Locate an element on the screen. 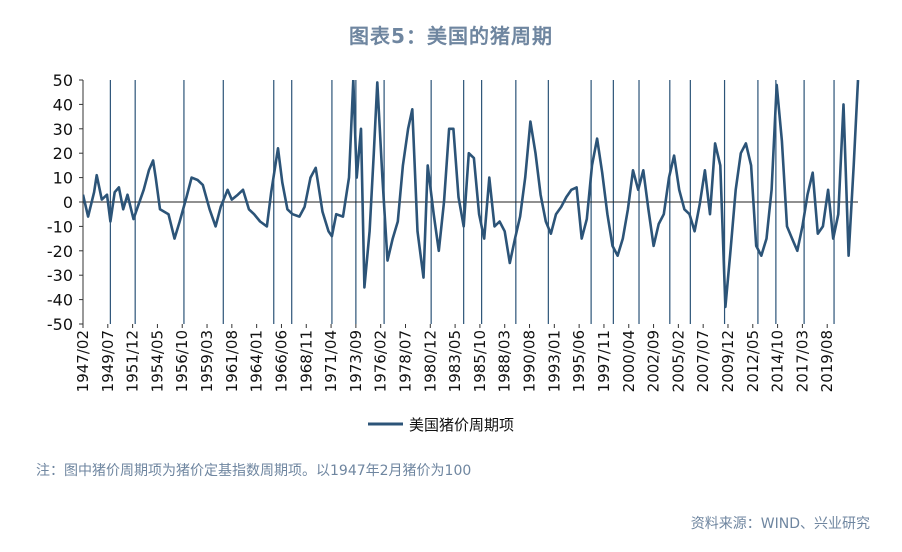 The width and height of the screenshot is (902, 552). x-tick-label: 2002/09 is located at coordinates (654, 361).